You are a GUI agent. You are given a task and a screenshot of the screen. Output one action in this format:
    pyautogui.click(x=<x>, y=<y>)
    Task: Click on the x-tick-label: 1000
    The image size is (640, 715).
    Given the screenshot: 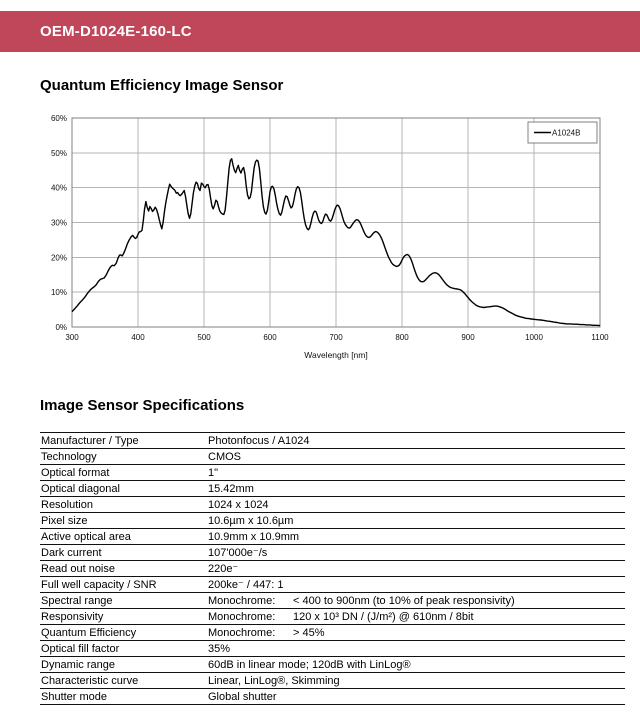 What is the action you would take?
    pyautogui.click(x=534, y=337)
    